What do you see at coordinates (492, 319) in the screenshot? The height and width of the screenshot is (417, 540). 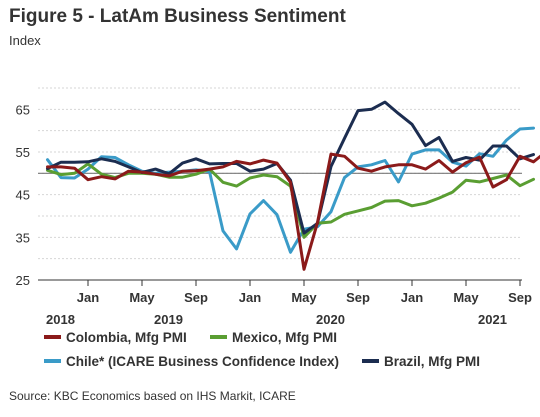 I see `x-year-label: 2021` at bounding box center [492, 319].